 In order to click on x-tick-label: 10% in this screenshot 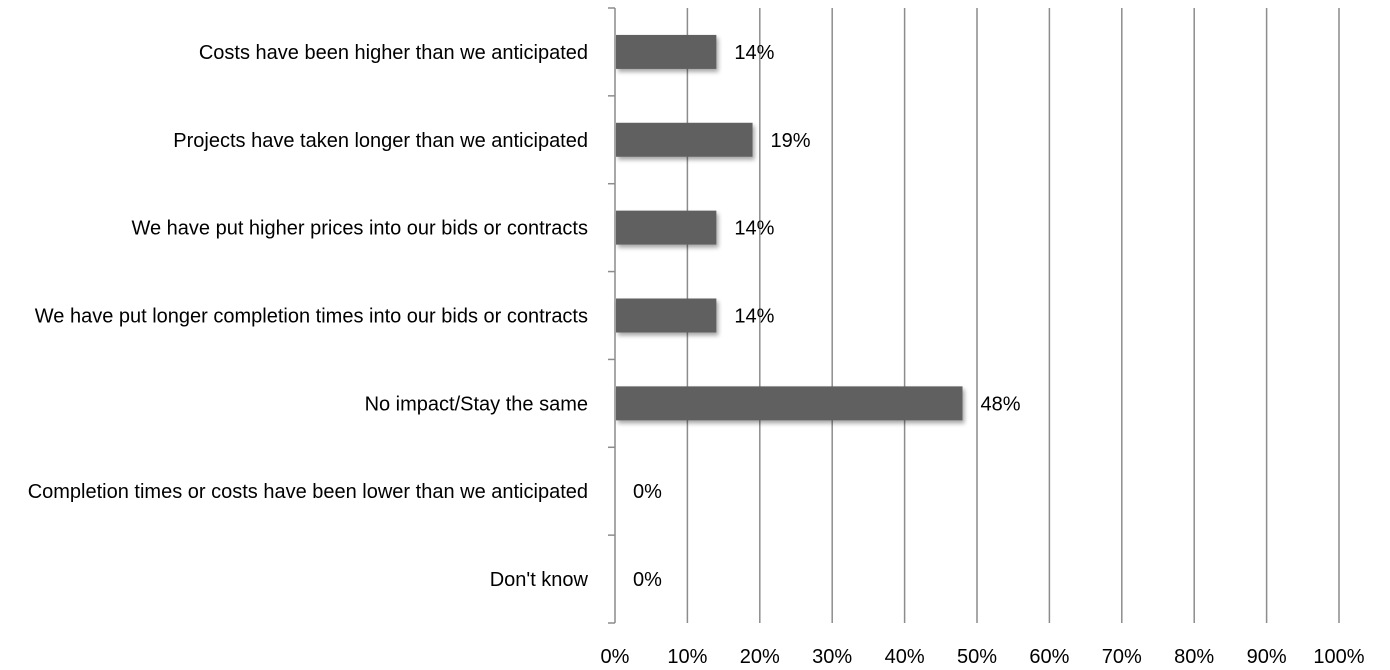, I will do `click(687, 657)`.